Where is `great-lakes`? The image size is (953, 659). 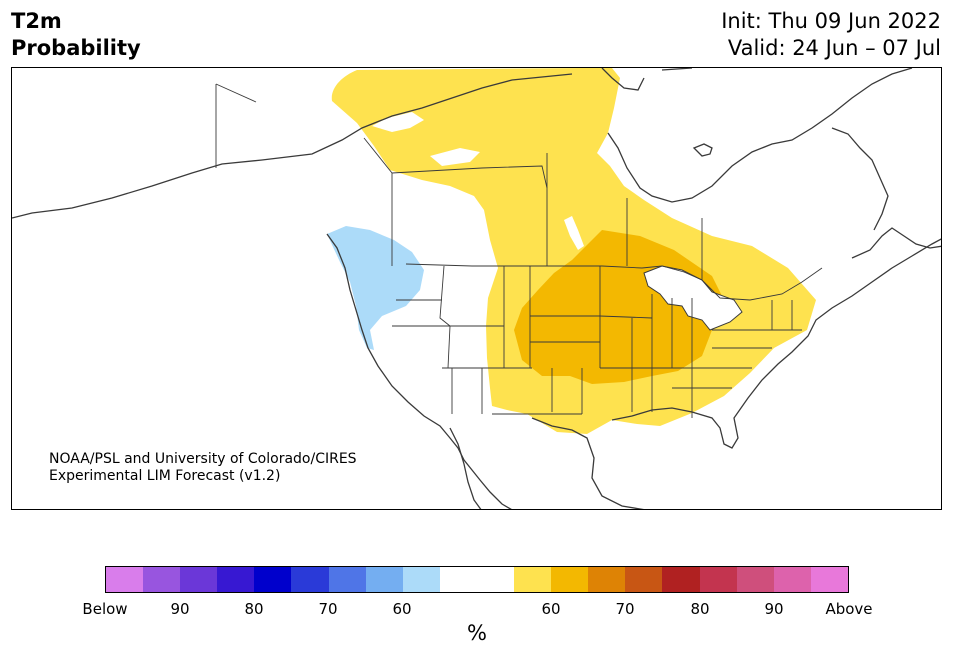
great-lakes is located at coordinates (693, 298).